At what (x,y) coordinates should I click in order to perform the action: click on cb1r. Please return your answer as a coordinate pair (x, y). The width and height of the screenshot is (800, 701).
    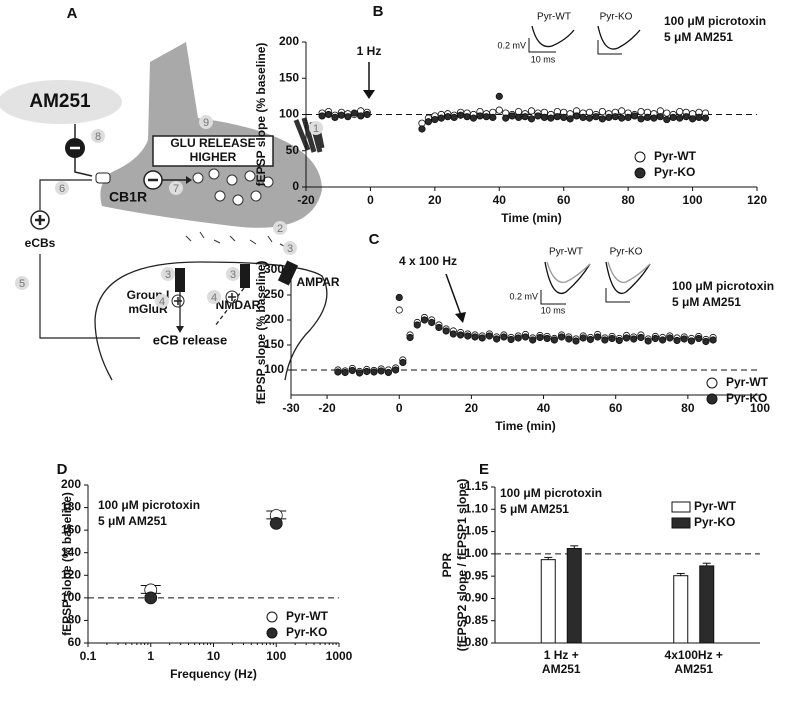
    Looking at the image, I should click on (103, 178).